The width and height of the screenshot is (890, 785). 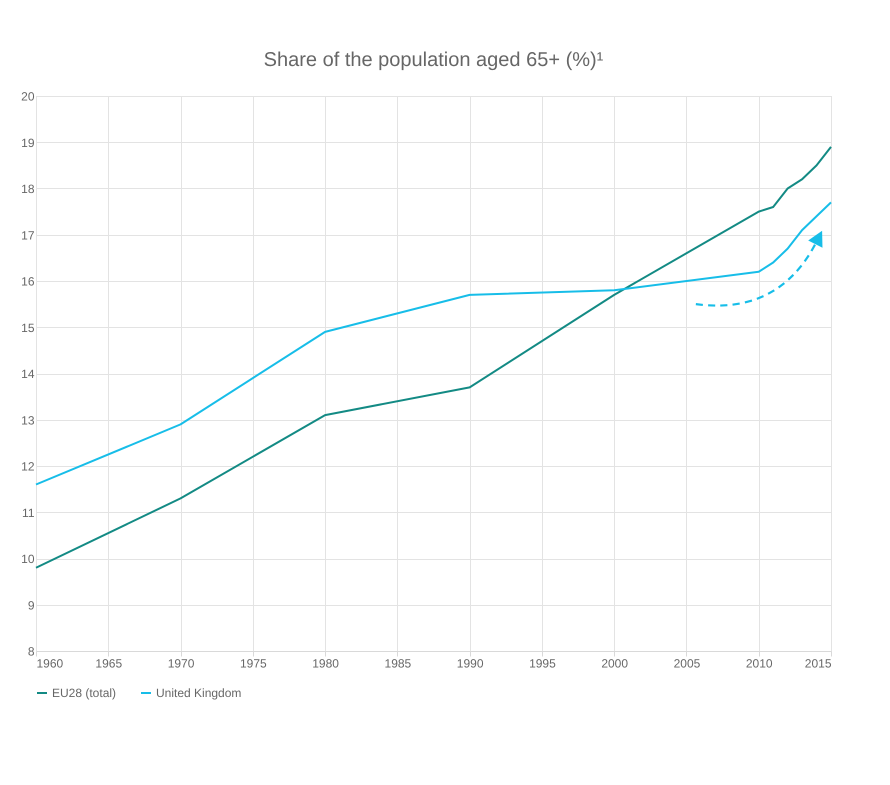 What do you see at coordinates (28, 374) in the screenshot?
I see `y-tick-label: 14` at bounding box center [28, 374].